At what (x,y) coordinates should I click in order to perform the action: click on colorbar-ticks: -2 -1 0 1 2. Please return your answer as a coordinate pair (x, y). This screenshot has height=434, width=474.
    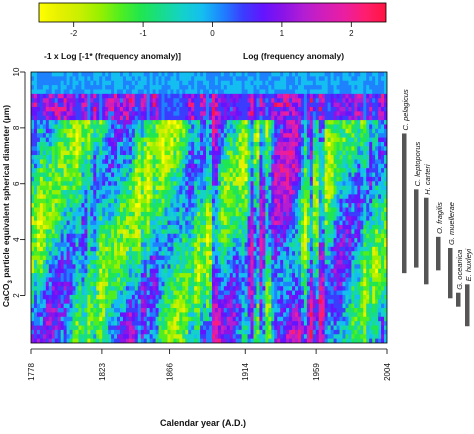
    Looking at the image, I should click on (212, 30).